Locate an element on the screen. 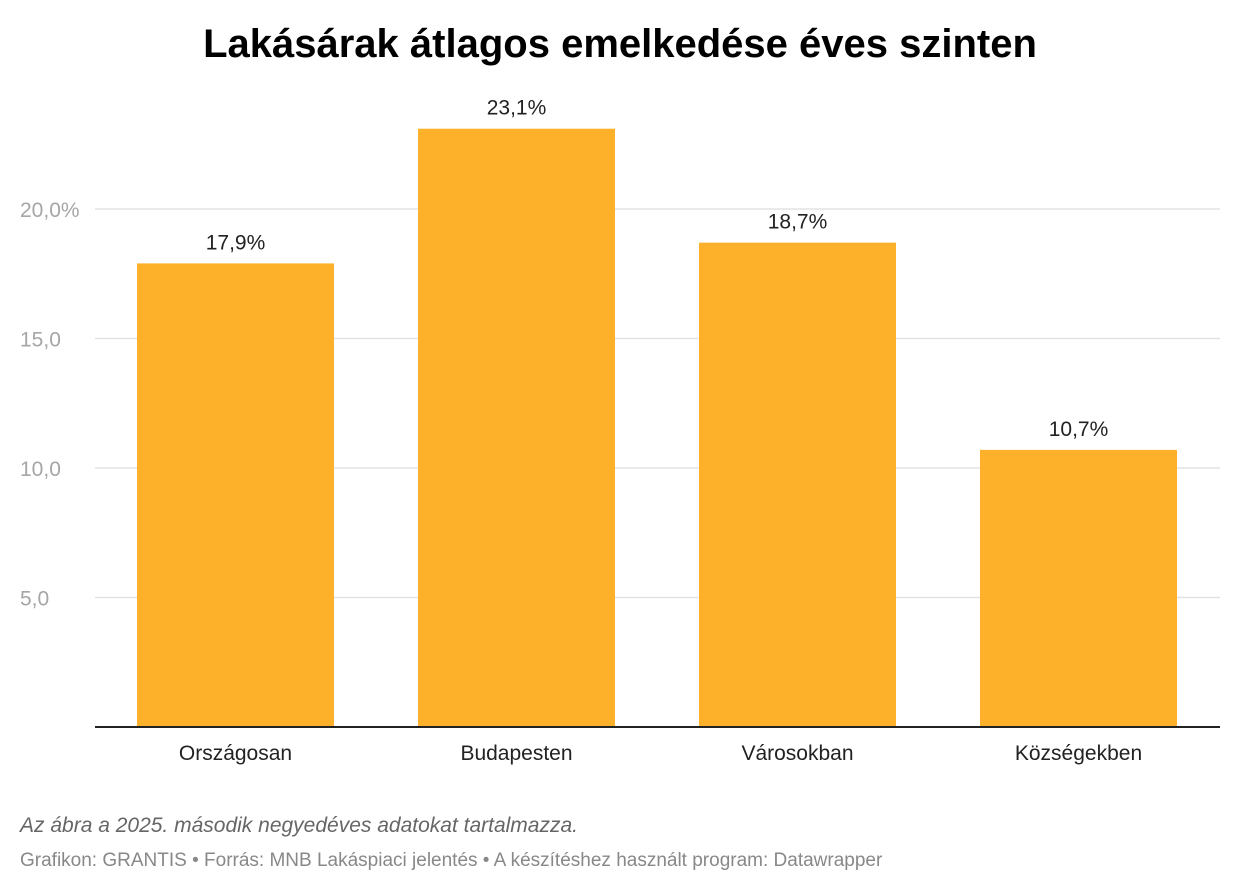 This screenshot has height=896, width=1240. x-tick-label: Országosan is located at coordinates (235, 753).